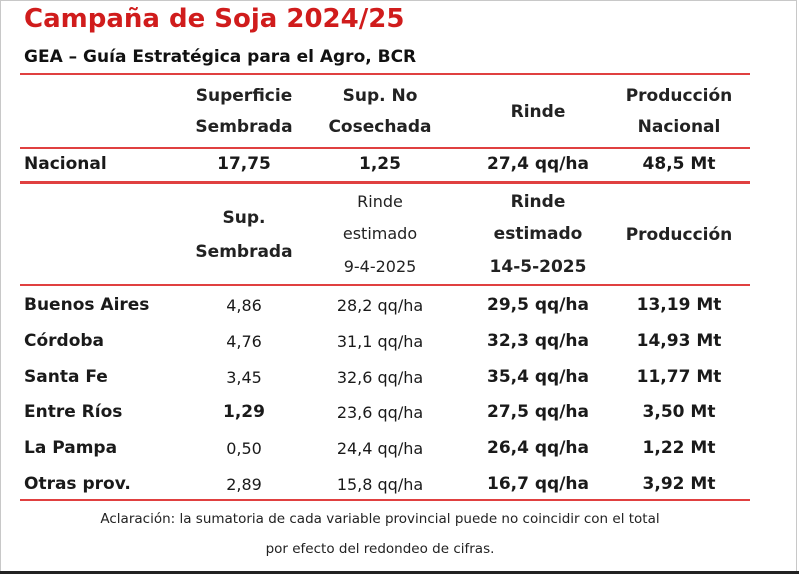  Describe the element at coordinates (679, 96) in the screenshot. I see `header-produccion-line1: Producción` at that location.